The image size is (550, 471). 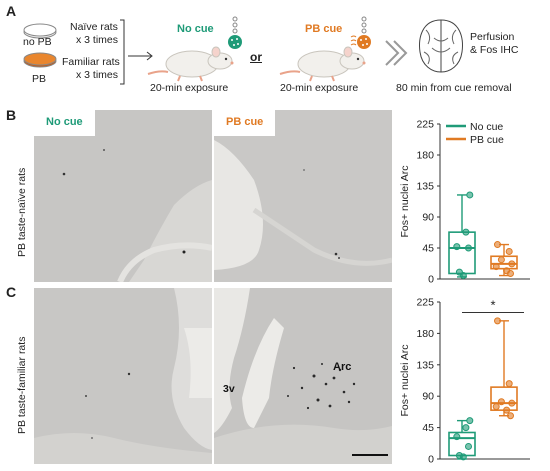 I want to click on rat-no-cue-icon, so click(x=190, y=64).